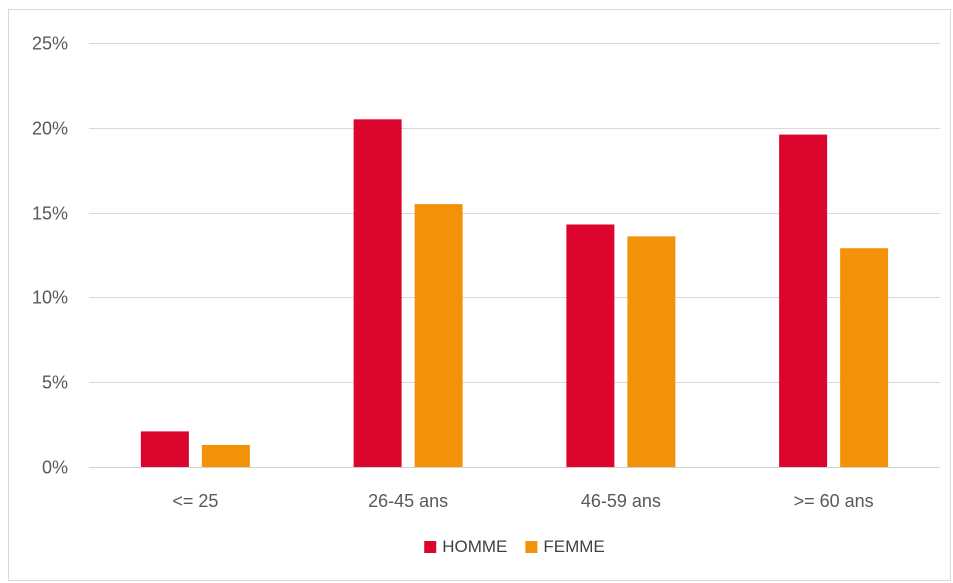  Describe the element at coordinates (50, 298) in the screenshot. I see `y-tick-label: 10%` at that location.